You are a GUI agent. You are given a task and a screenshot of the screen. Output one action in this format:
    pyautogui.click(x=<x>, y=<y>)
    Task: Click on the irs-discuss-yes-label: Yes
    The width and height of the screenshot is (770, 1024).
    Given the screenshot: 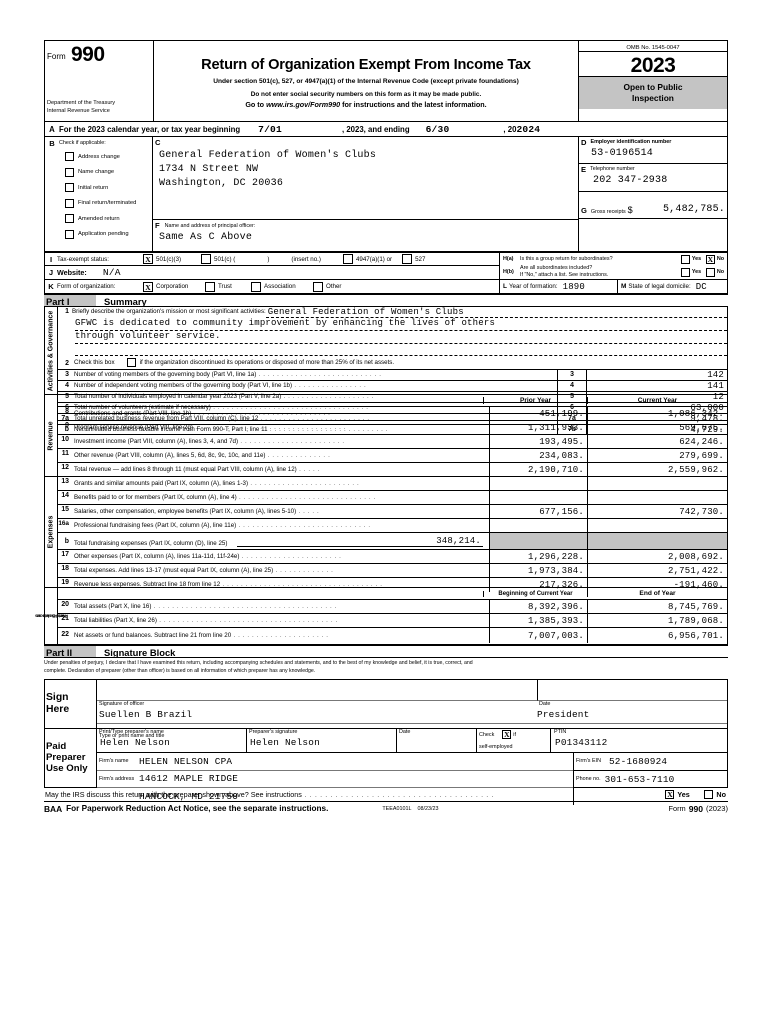 What is the action you would take?
    pyautogui.click(x=683, y=794)
    